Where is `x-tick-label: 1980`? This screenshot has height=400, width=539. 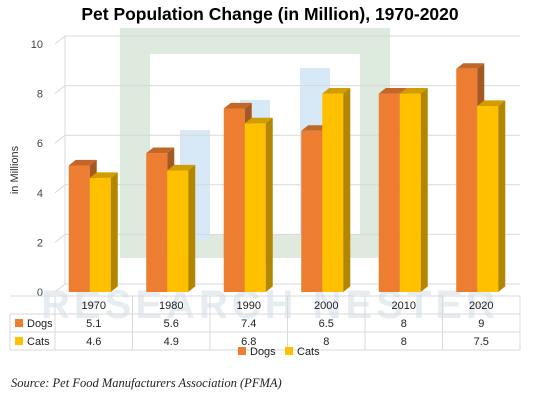
x-tick-label: 1980 is located at coordinates (171, 306).